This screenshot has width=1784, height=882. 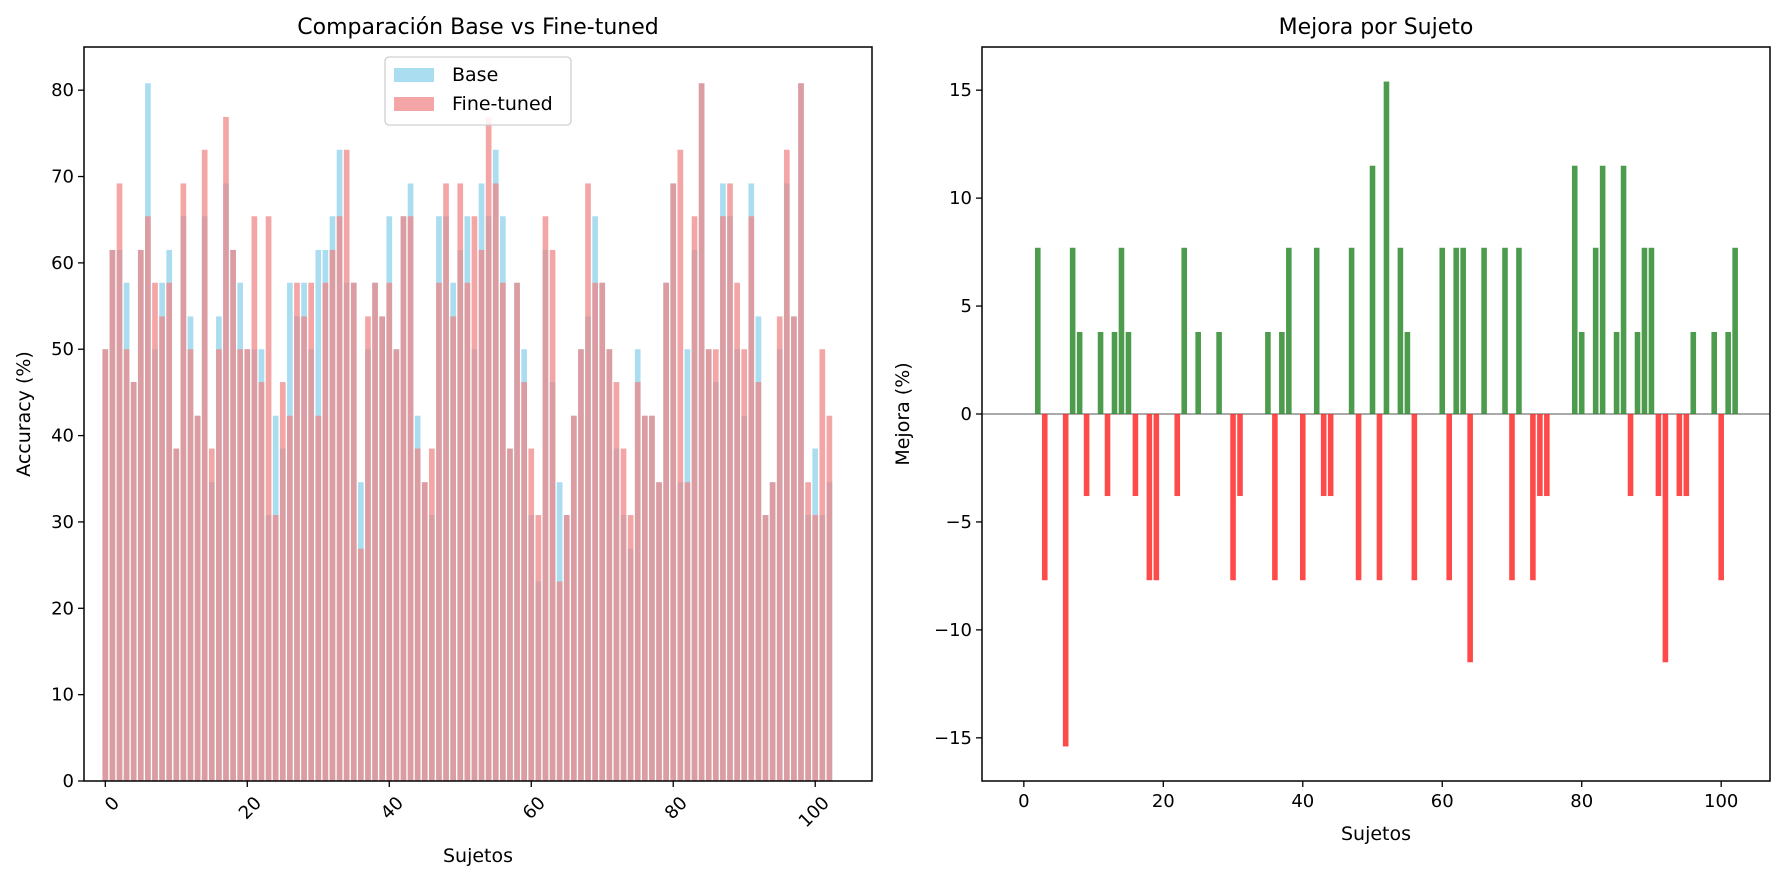 What do you see at coordinates (62, 436) in the screenshot?
I see `left-y-tick-label: 40` at bounding box center [62, 436].